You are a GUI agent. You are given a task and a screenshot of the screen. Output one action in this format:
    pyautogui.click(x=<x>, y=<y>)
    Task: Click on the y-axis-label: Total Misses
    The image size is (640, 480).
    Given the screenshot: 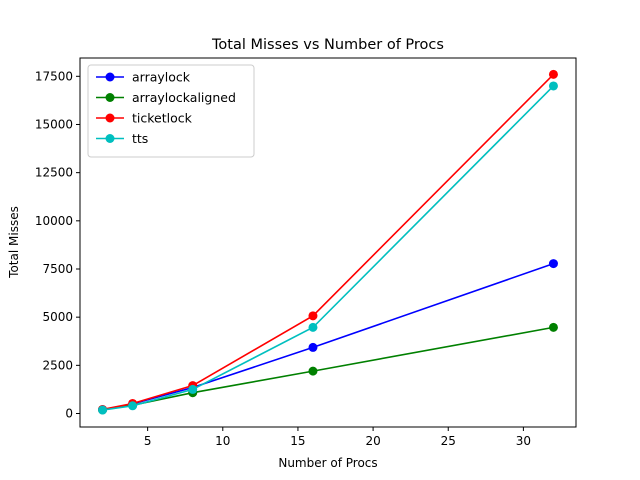 What is the action you would take?
    pyautogui.click(x=14, y=242)
    